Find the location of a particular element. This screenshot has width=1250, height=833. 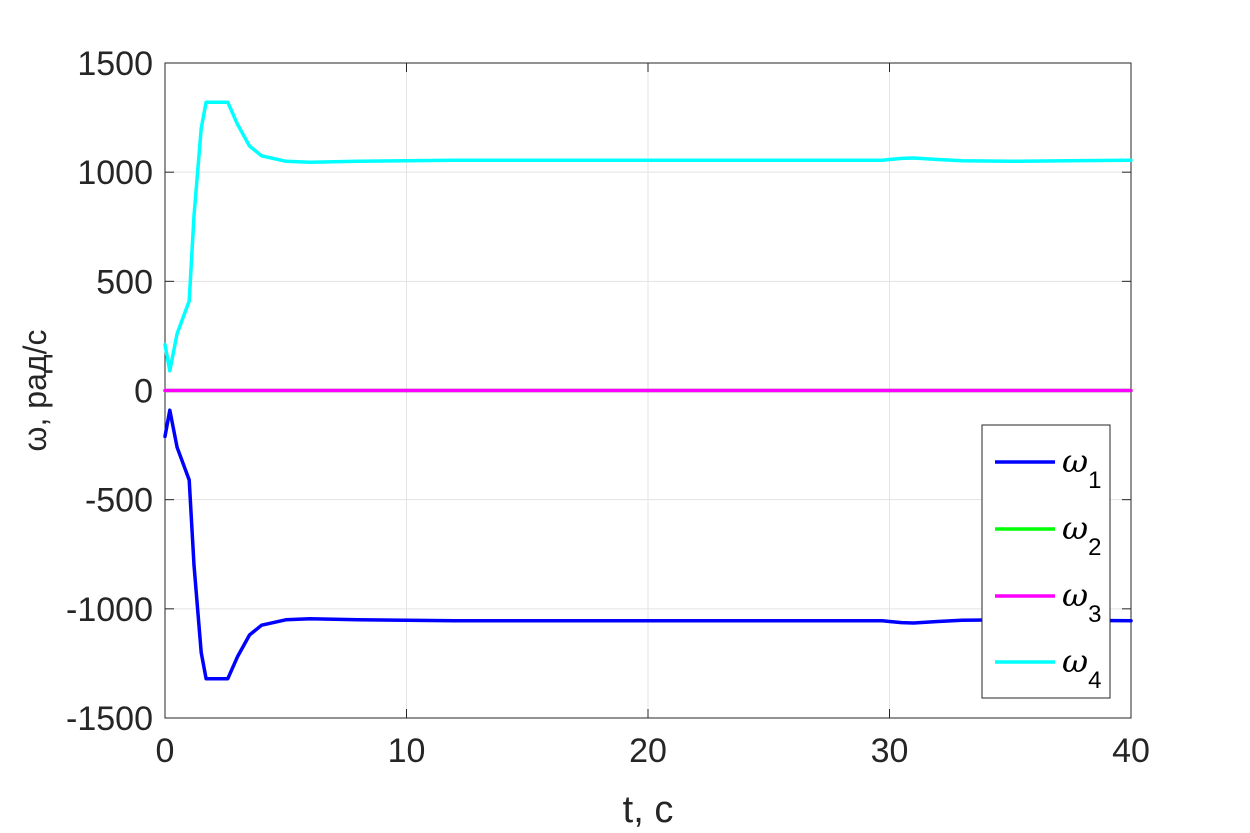

legend-label-4: ω4 is located at coordinates (1081, 668).